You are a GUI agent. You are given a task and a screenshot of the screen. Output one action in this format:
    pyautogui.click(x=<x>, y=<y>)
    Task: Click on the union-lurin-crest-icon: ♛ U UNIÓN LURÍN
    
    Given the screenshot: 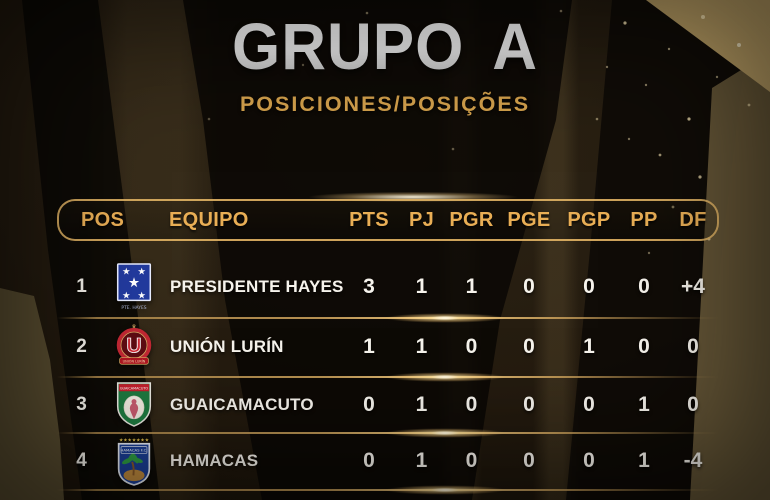 What is the action you would take?
    pyautogui.click(x=134, y=344)
    